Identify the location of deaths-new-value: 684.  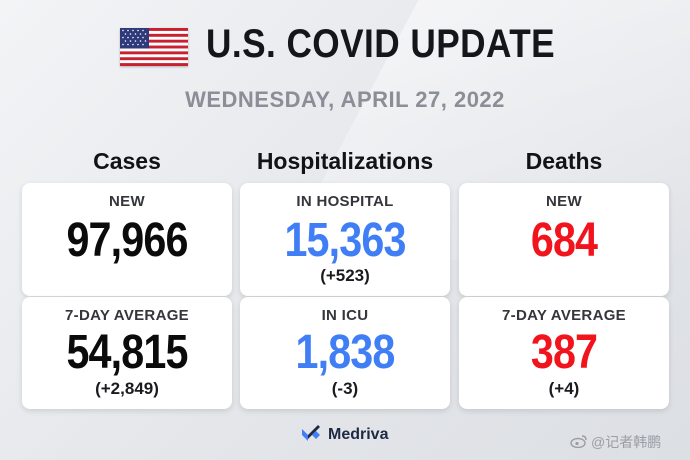
(564, 240).